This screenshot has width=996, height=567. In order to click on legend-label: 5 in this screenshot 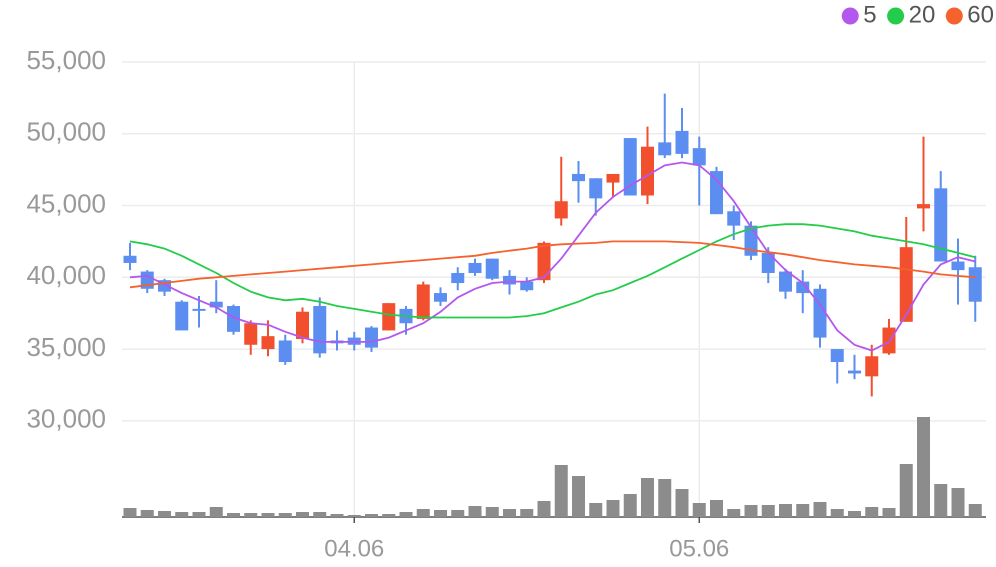, I will do `click(869, 14)`.